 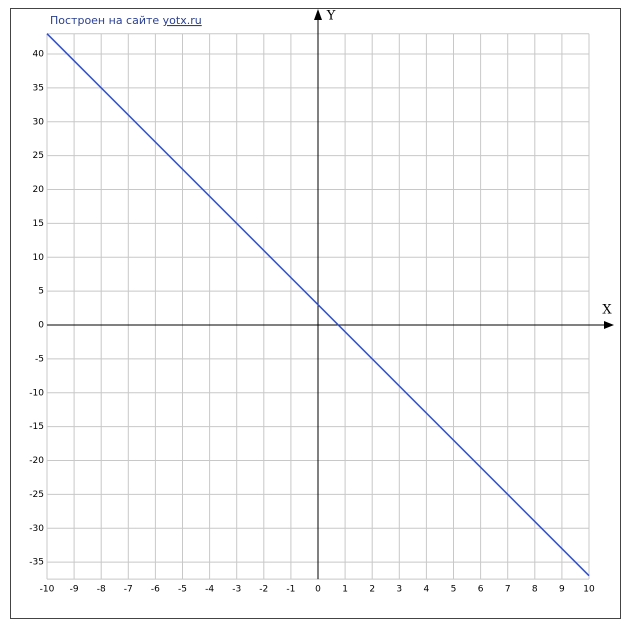 I want to click on x-tick-label: 10, so click(x=589, y=590).